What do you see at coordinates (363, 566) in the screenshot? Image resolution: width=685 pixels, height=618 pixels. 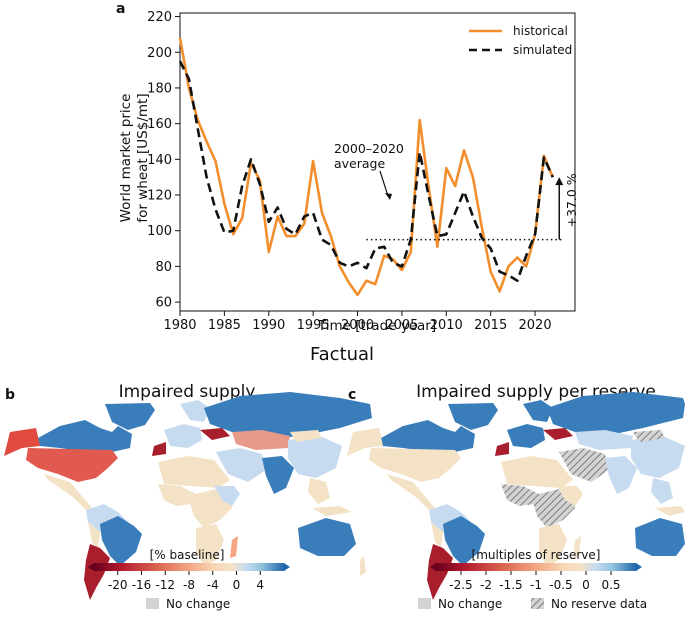 I see `new-zealand` at bounding box center [363, 566].